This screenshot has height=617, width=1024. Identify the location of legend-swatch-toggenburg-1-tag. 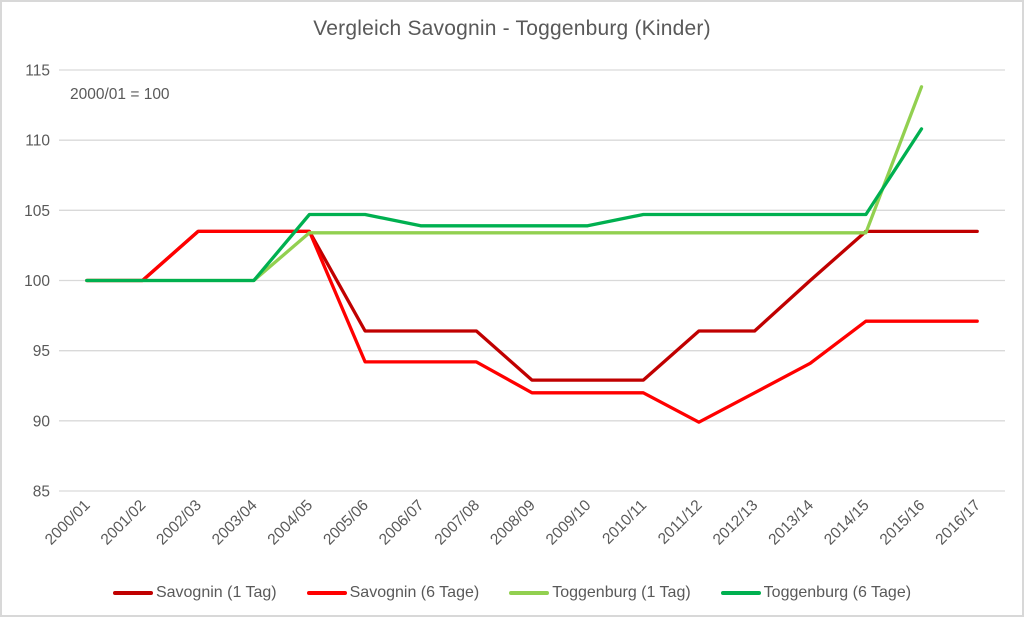
(529, 593).